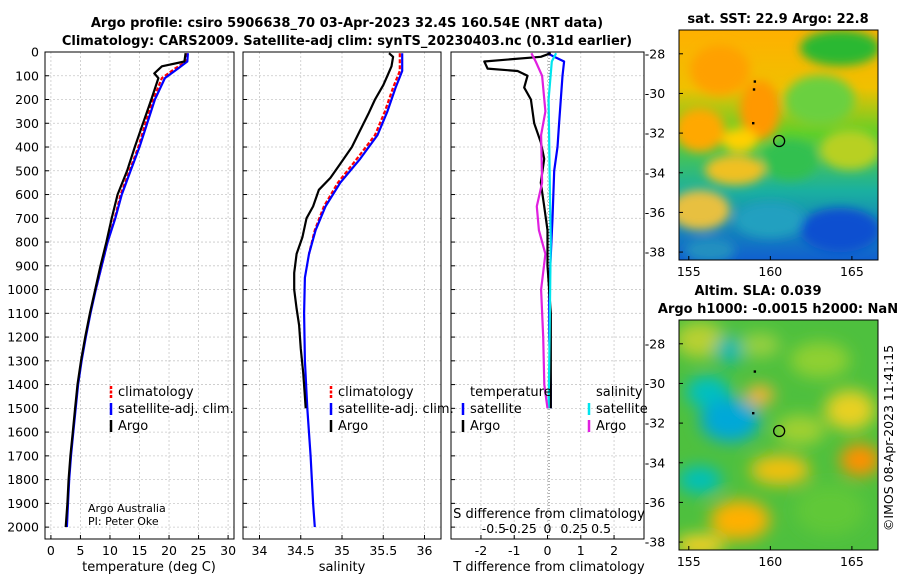 This screenshot has width=900, height=580. Describe the element at coordinates (758, 291) in the screenshot. I see `sla-map-title-line1: Altim. SLA: 0.039` at that location.